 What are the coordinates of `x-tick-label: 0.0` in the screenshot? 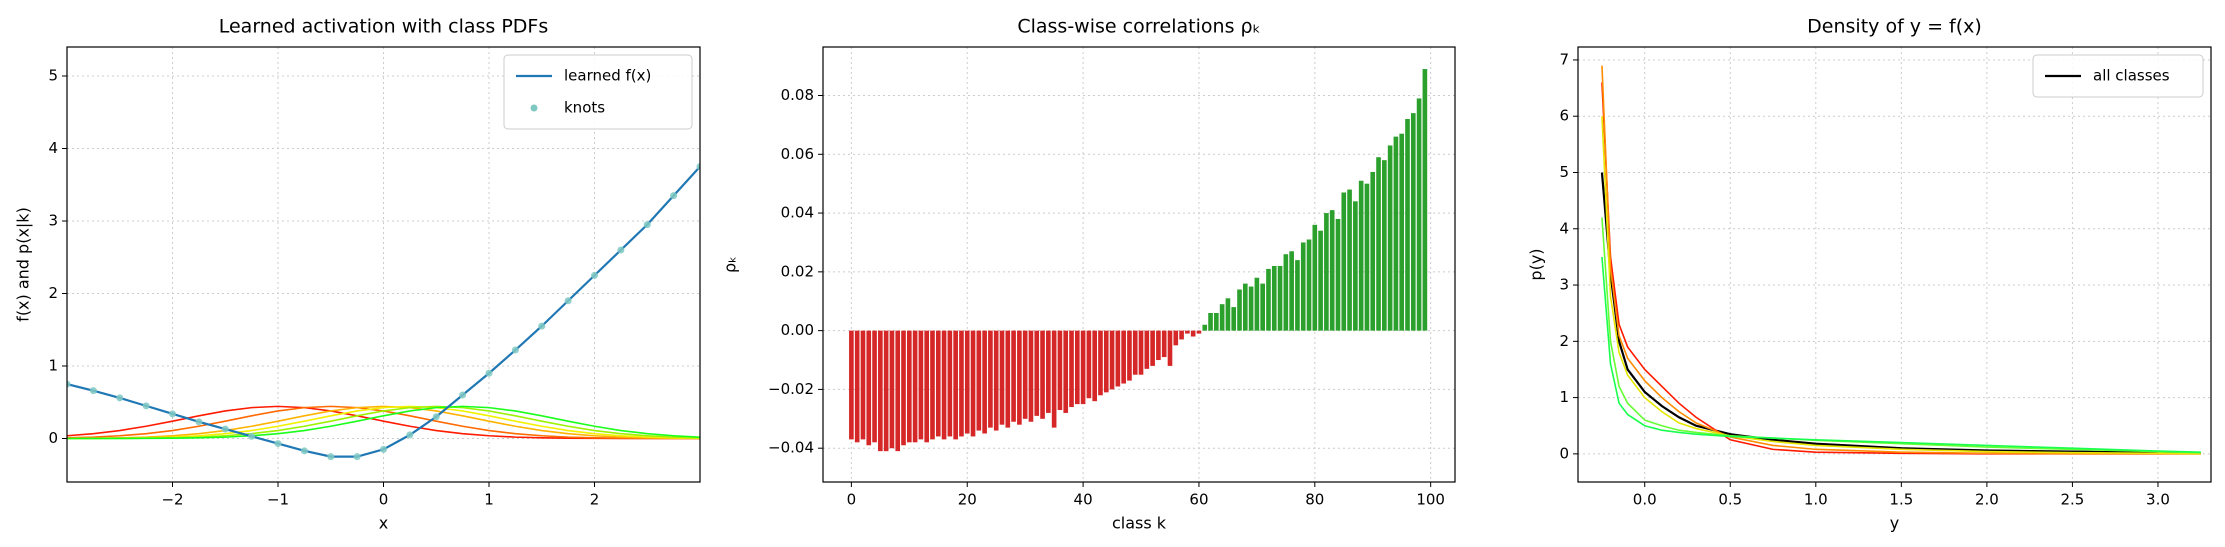 It's located at (1645, 500).